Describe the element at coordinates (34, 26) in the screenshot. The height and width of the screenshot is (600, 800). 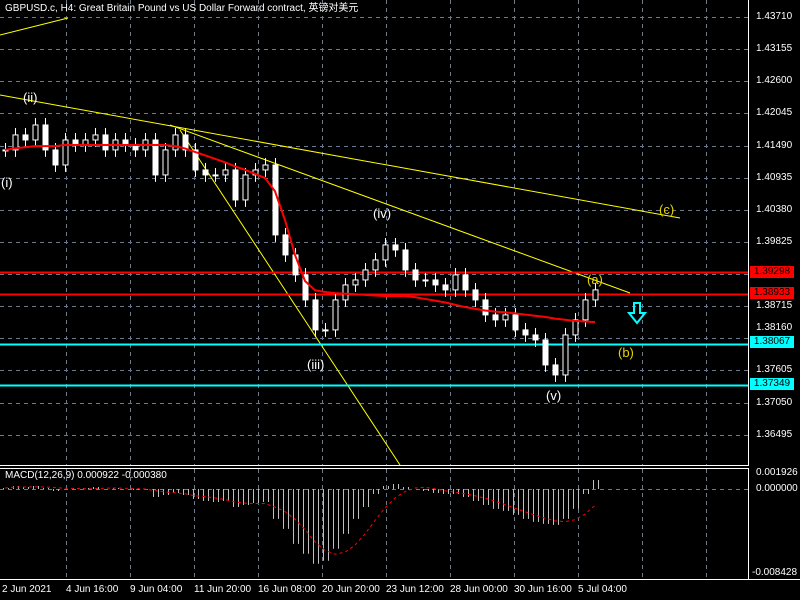
I see `trendline-top-left` at that location.